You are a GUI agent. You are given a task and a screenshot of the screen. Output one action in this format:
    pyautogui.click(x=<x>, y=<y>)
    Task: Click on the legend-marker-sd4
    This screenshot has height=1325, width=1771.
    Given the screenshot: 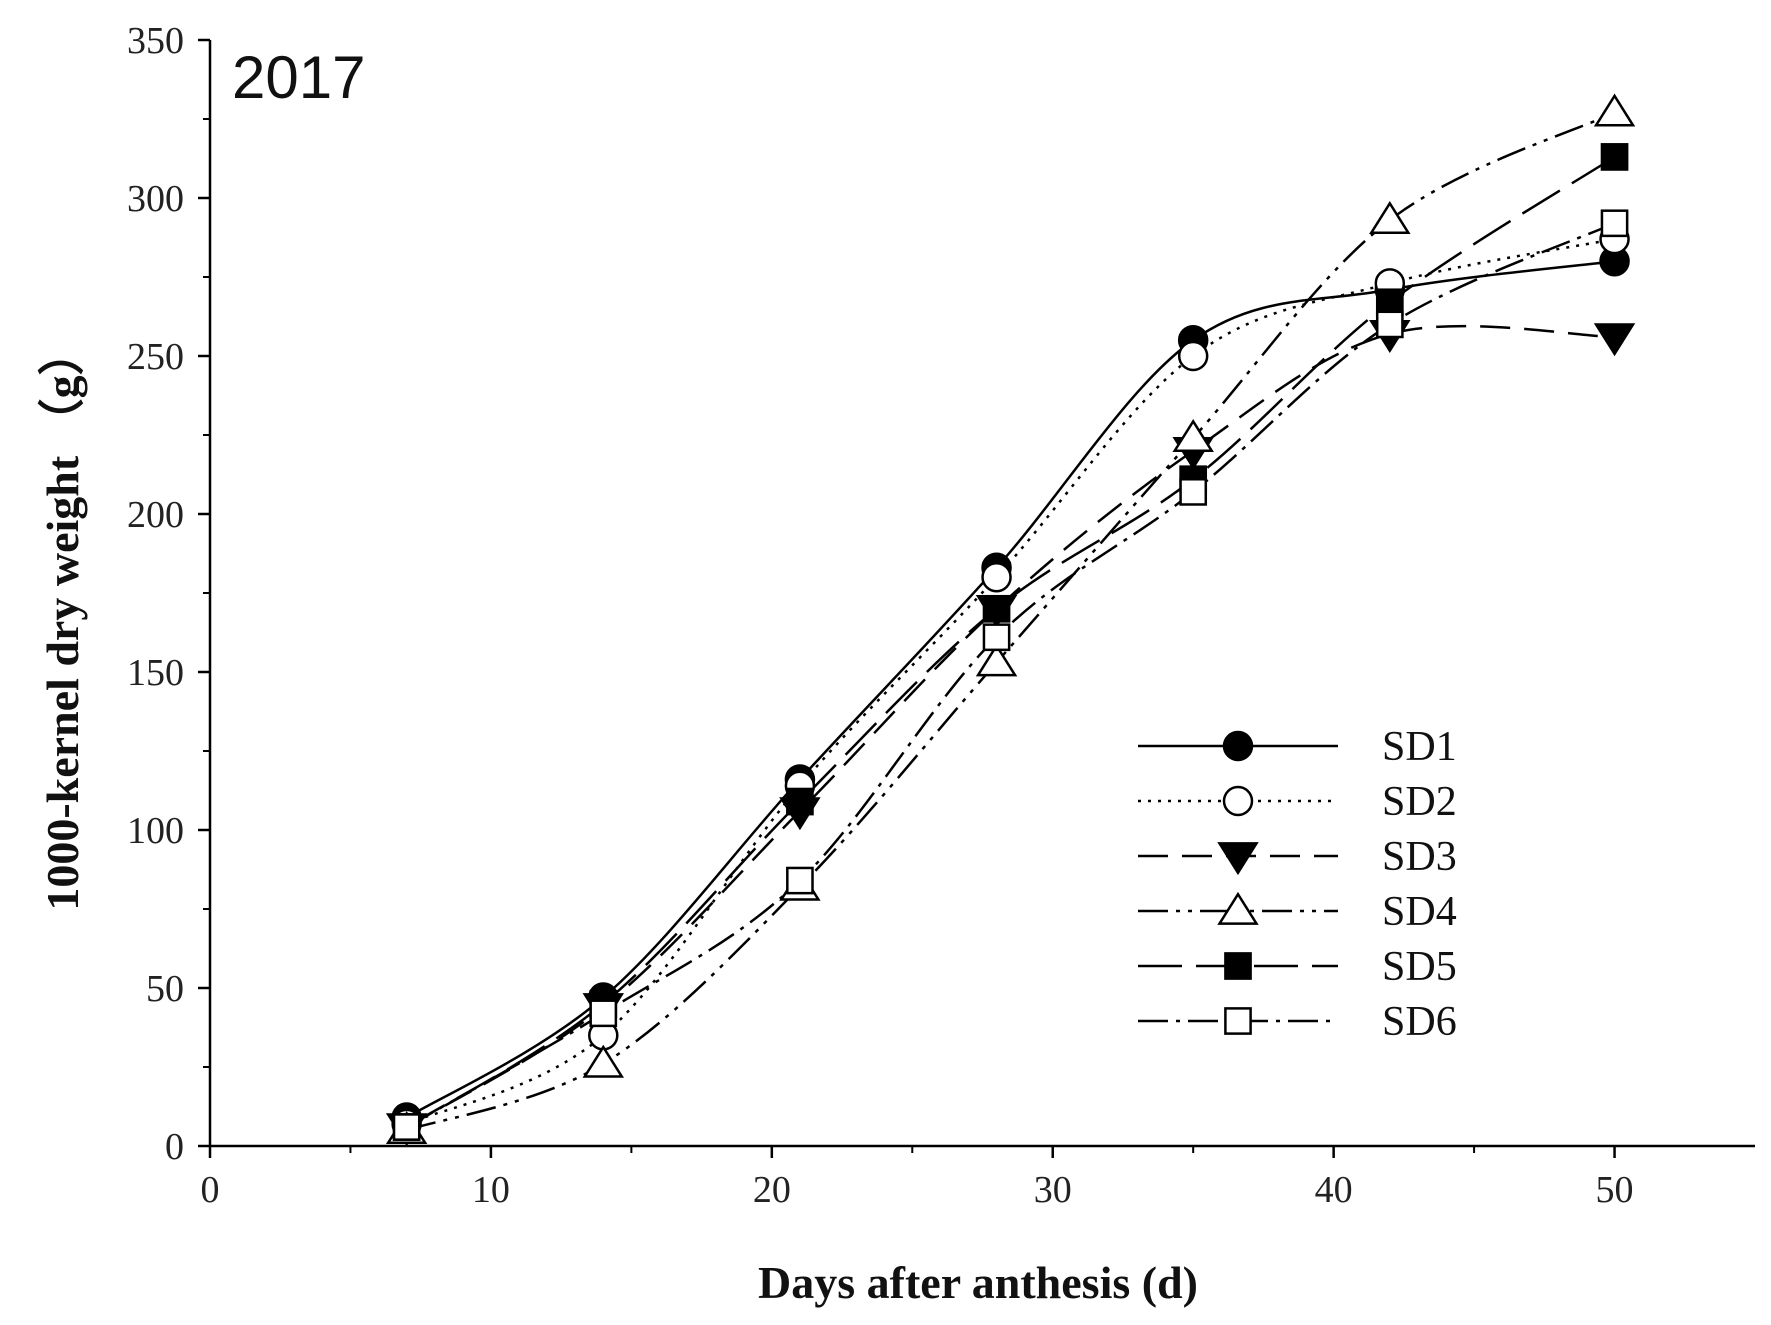 What is the action you would take?
    pyautogui.click(x=1238, y=908)
    